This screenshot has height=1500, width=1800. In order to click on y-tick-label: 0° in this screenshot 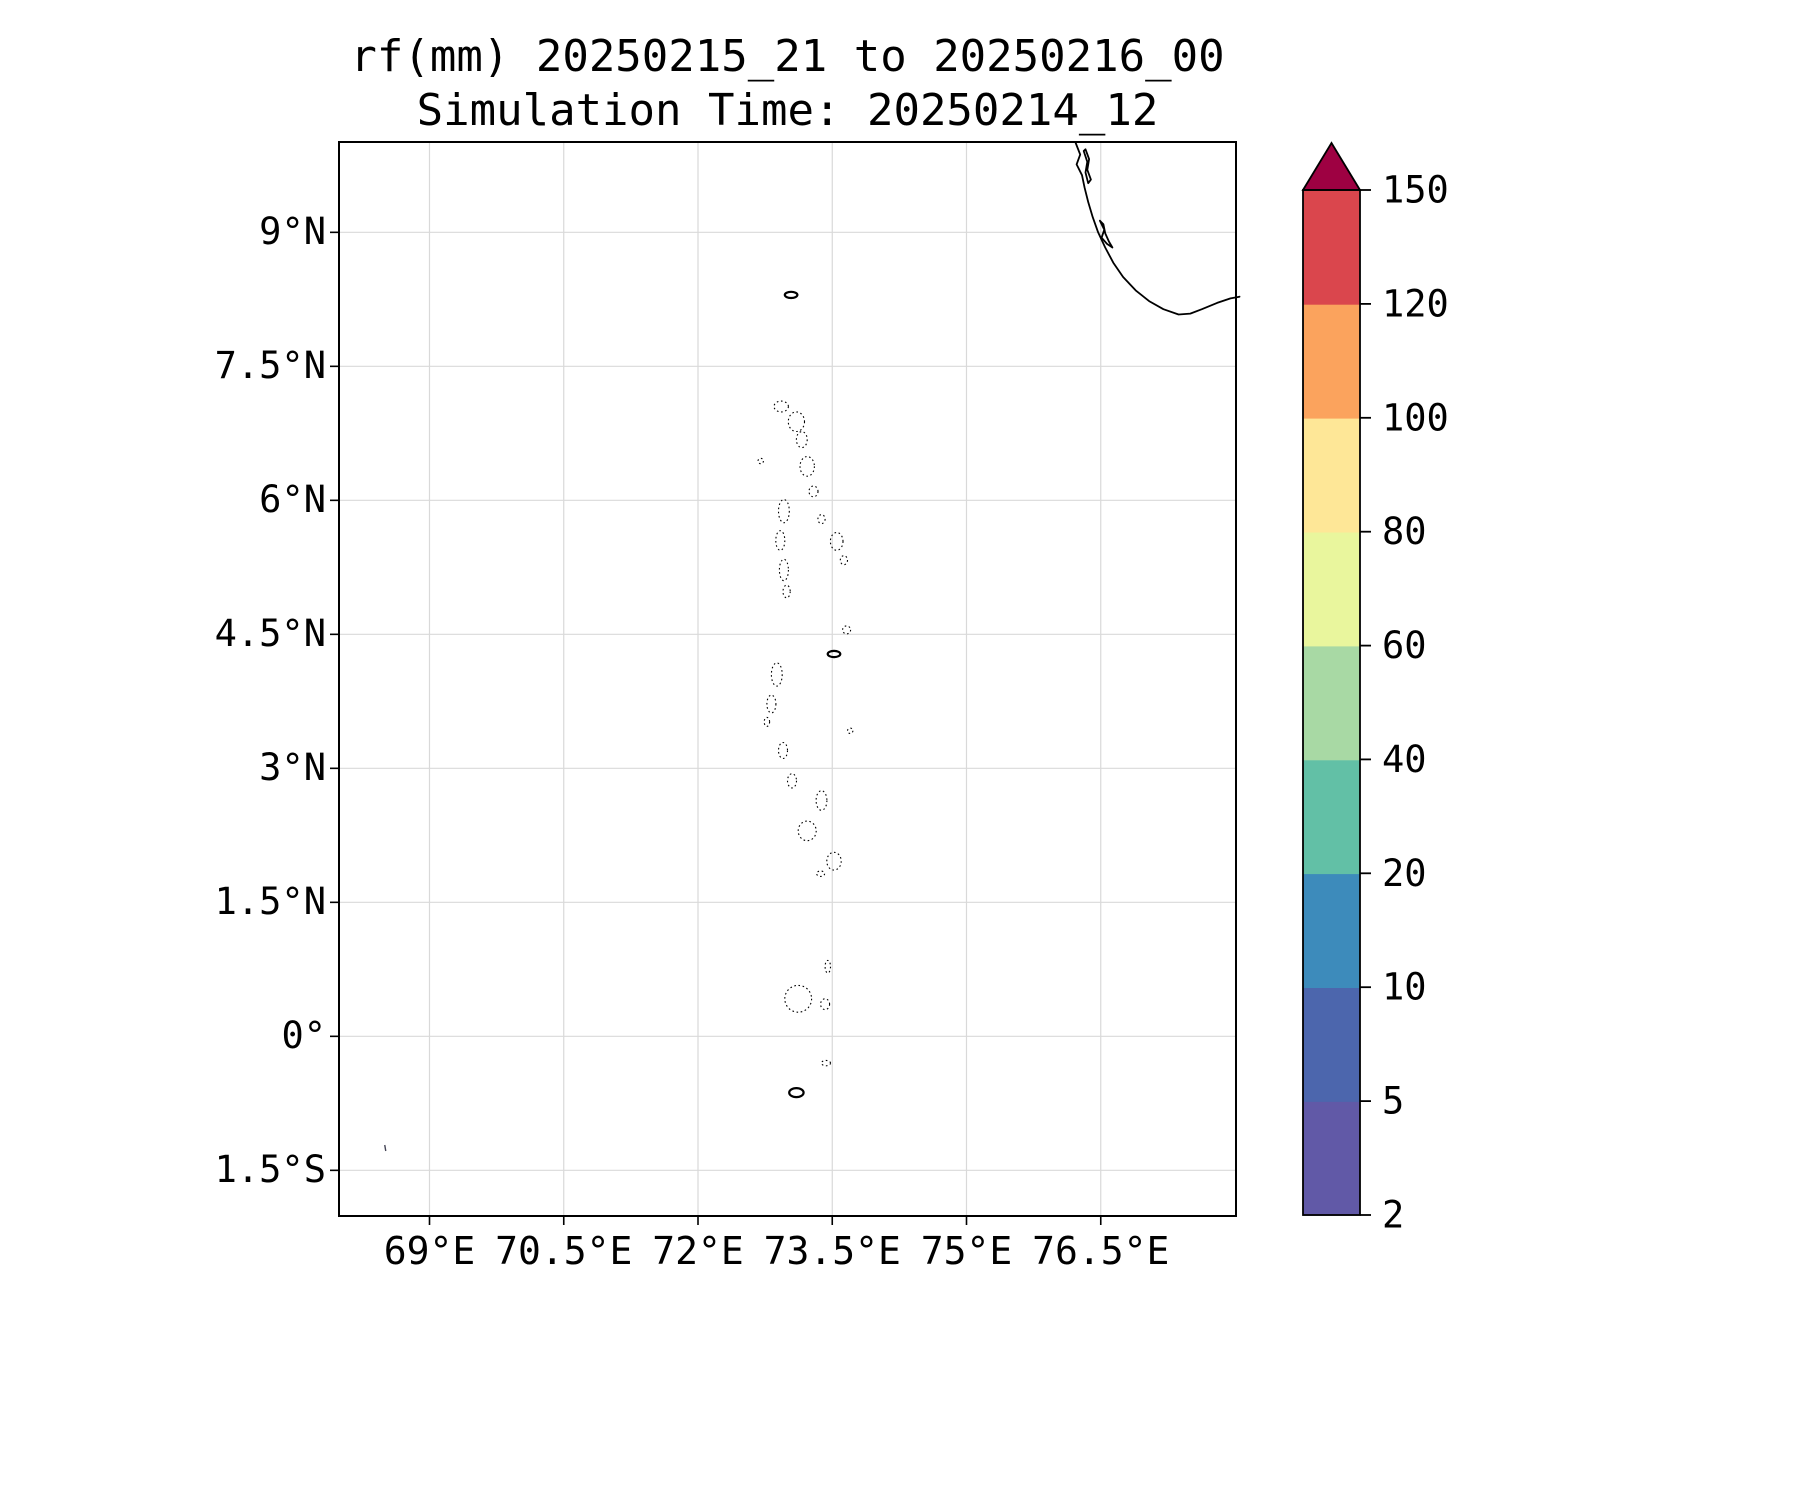, I will do `click(303, 1036)`.